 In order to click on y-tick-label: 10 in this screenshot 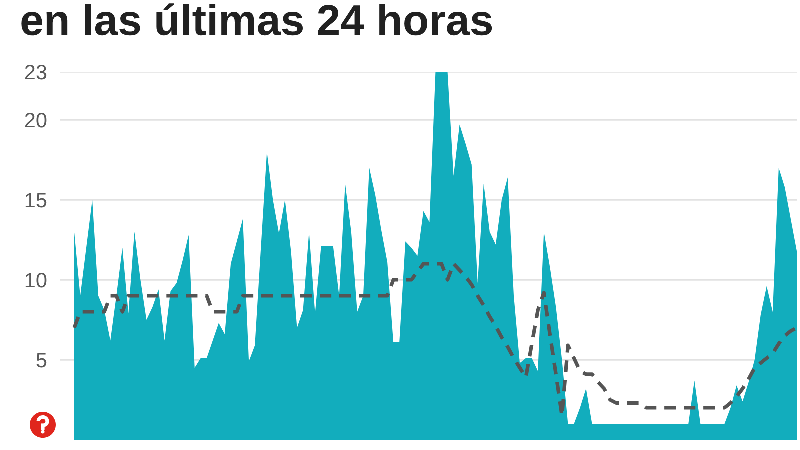, I will do `click(36, 280)`.